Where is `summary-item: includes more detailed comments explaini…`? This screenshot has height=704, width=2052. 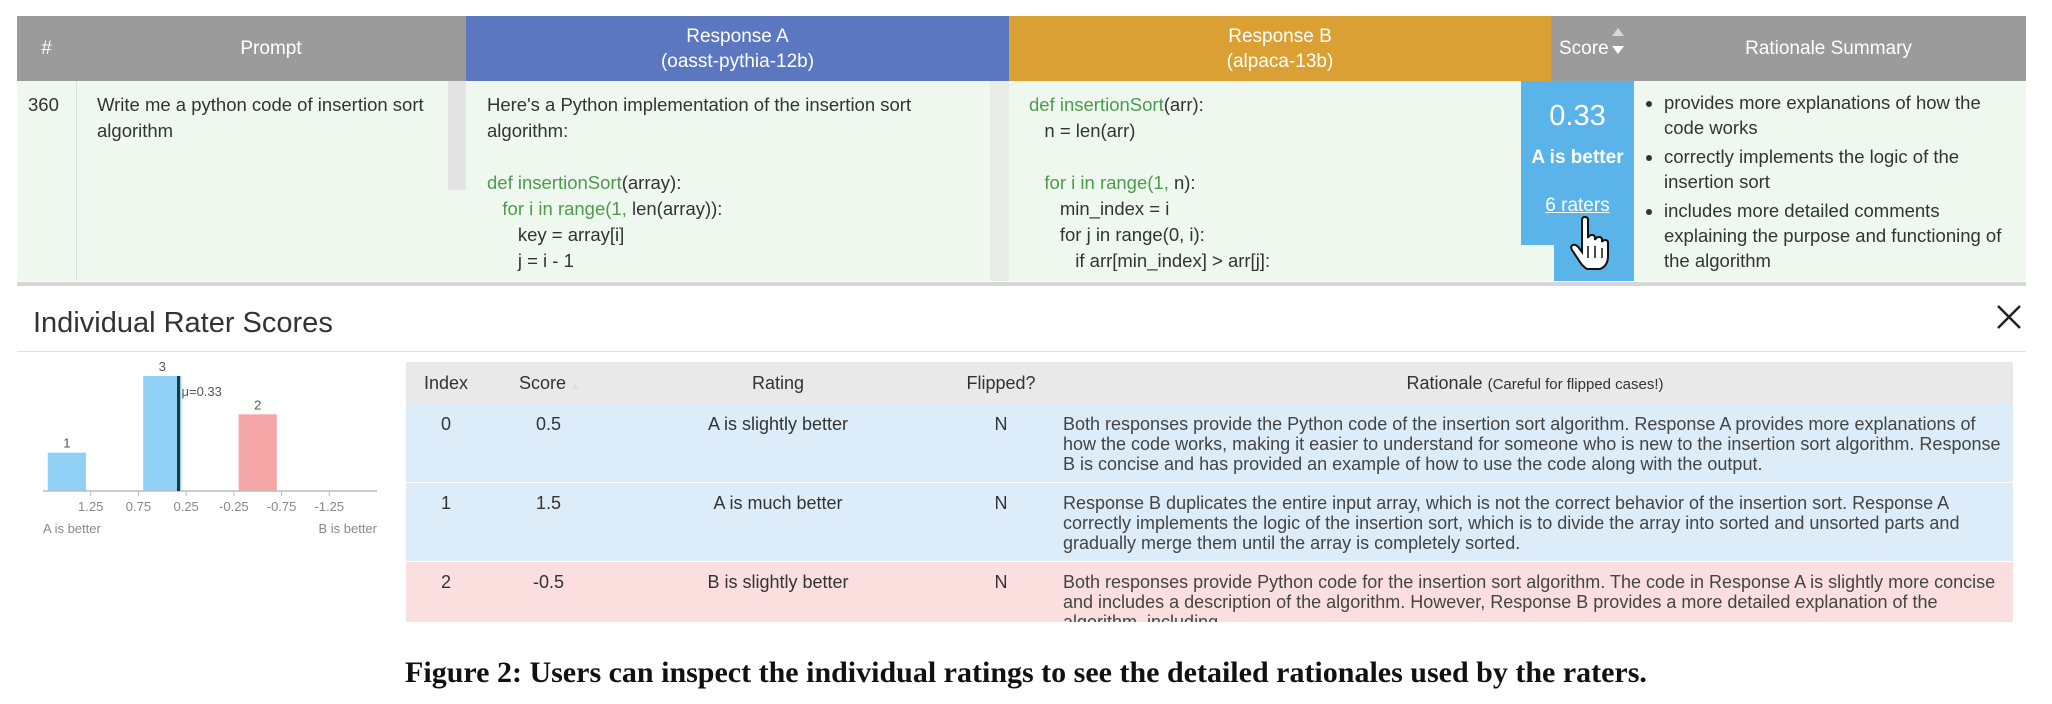
summary-item: includes more detailed comments explaini… is located at coordinates (1840, 235).